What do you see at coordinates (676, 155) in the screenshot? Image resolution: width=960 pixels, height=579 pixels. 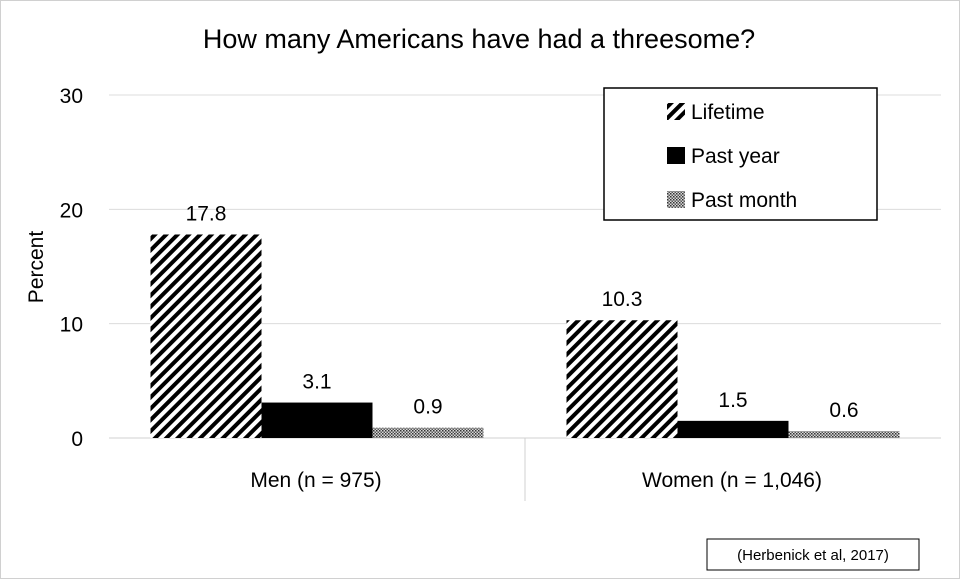 I see `legend-swatch-past-year` at bounding box center [676, 155].